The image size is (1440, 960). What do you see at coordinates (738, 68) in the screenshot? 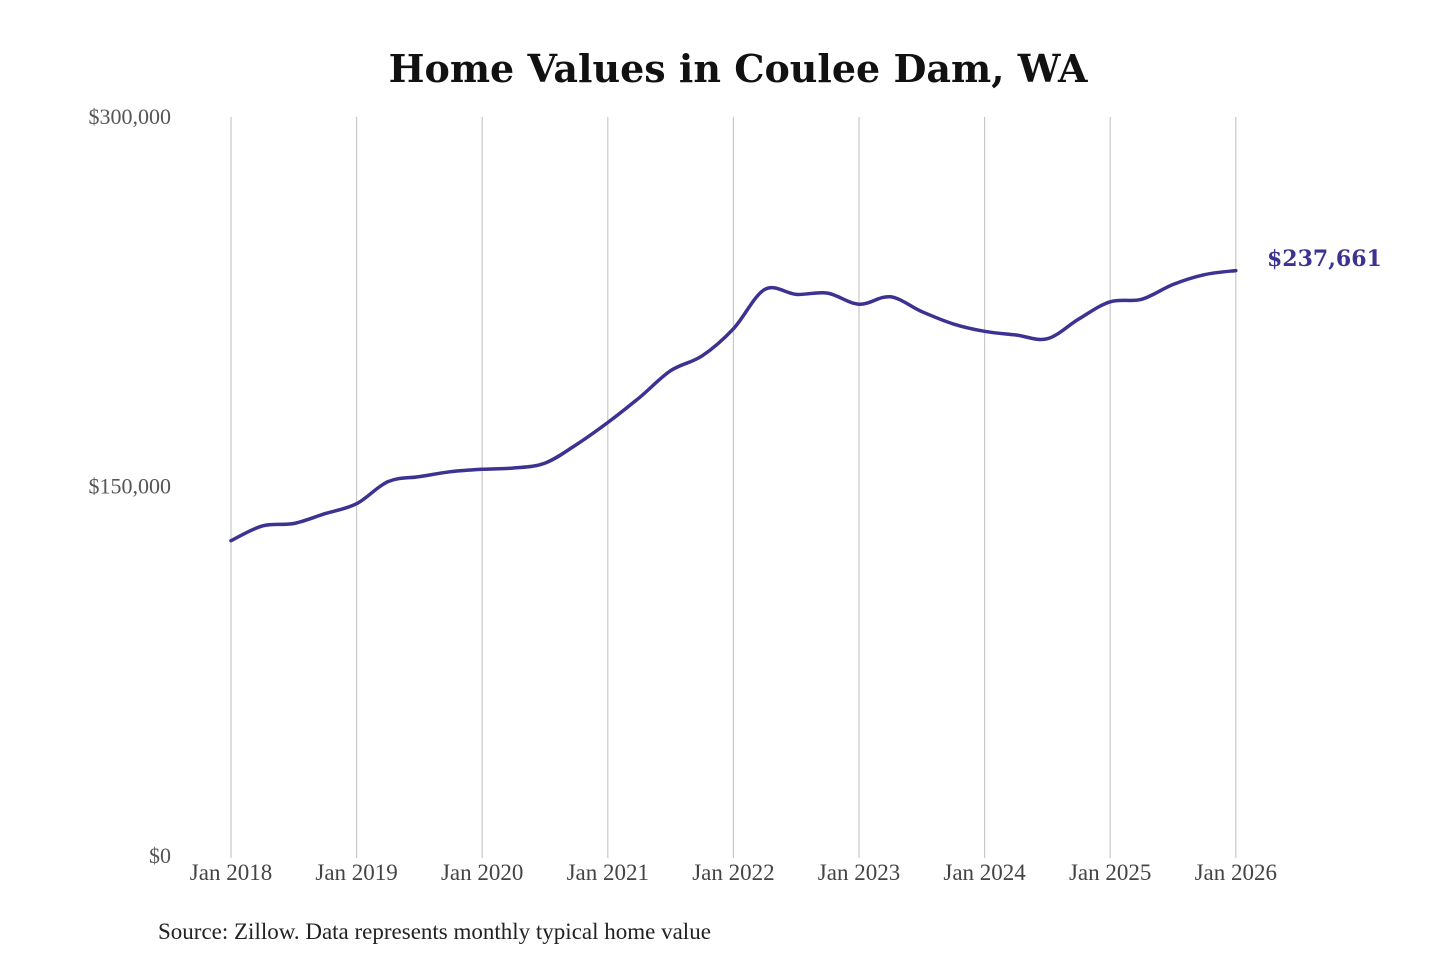
I see `chart-title: Home Values in Coulee Dam, WA` at bounding box center [738, 68].